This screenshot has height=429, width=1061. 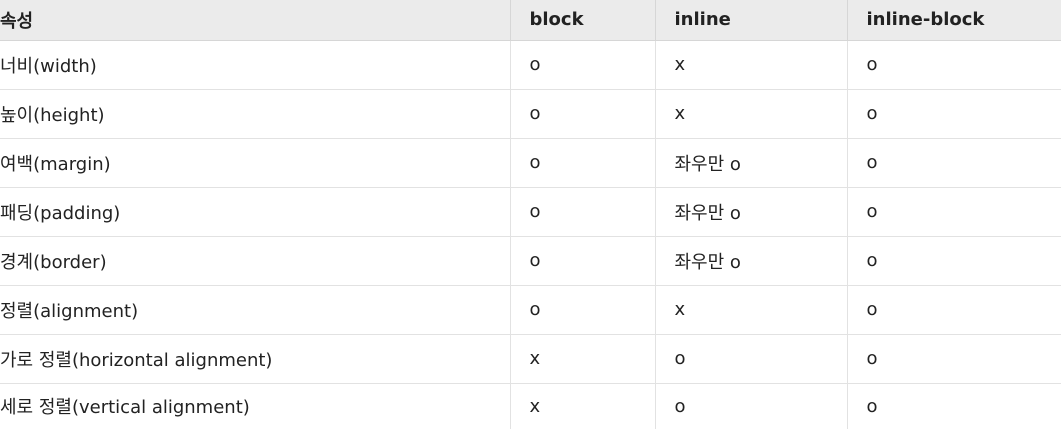 I want to click on cell-property: 가로 정렬(horizontal alignment), so click(x=255, y=359).